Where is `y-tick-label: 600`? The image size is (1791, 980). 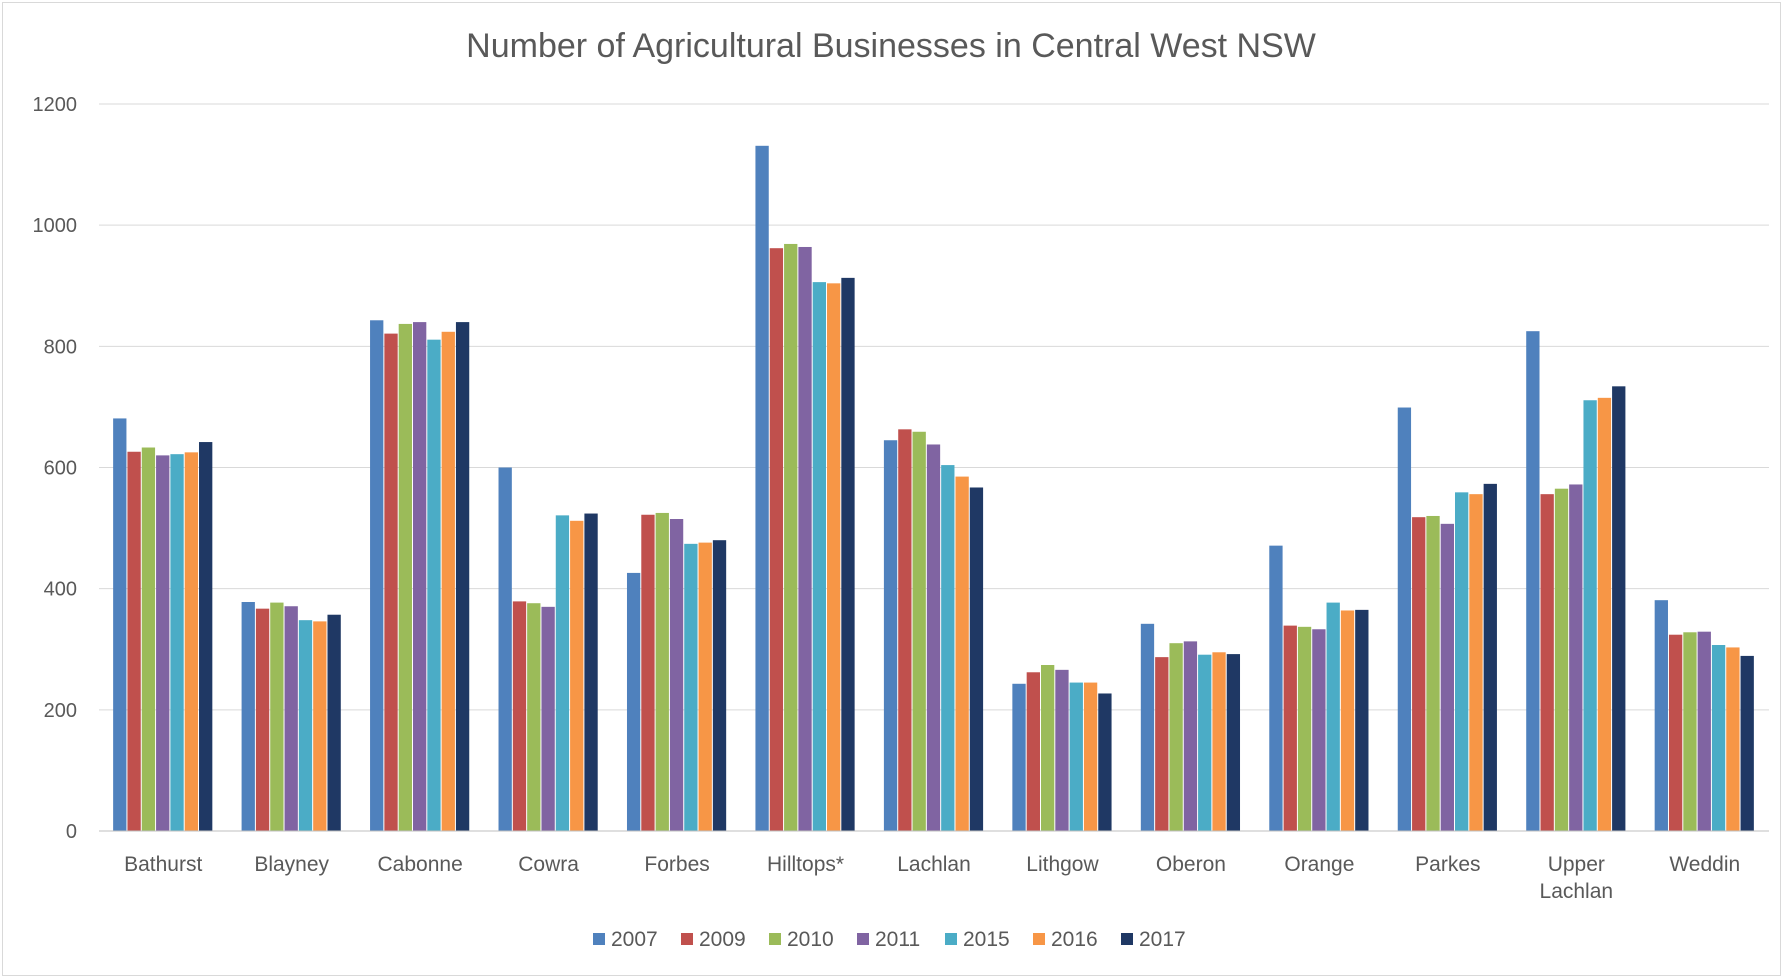 y-tick-label: 600 is located at coordinates (60, 469).